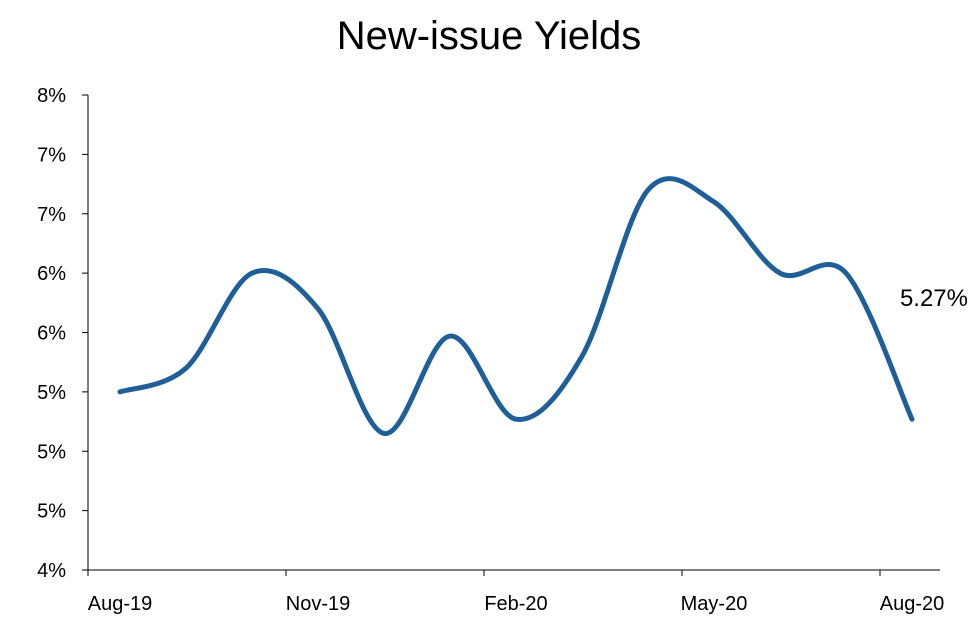 The height and width of the screenshot is (644, 978). I want to click on x-tick-label: May-20, so click(714, 604).